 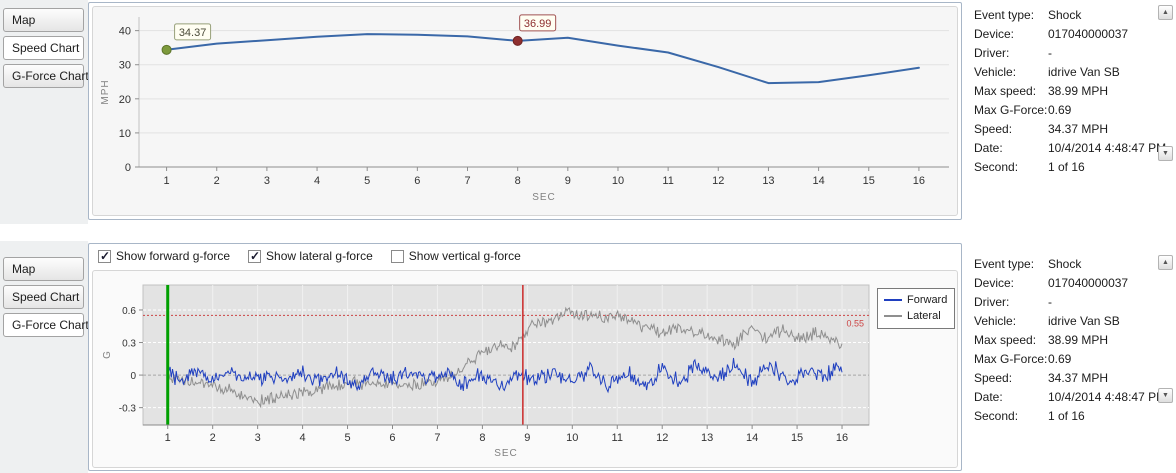 What do you see at coordinates (317, 181) in the screenshot?
I see `svg-text: 4` at bounding box center [317, 181].